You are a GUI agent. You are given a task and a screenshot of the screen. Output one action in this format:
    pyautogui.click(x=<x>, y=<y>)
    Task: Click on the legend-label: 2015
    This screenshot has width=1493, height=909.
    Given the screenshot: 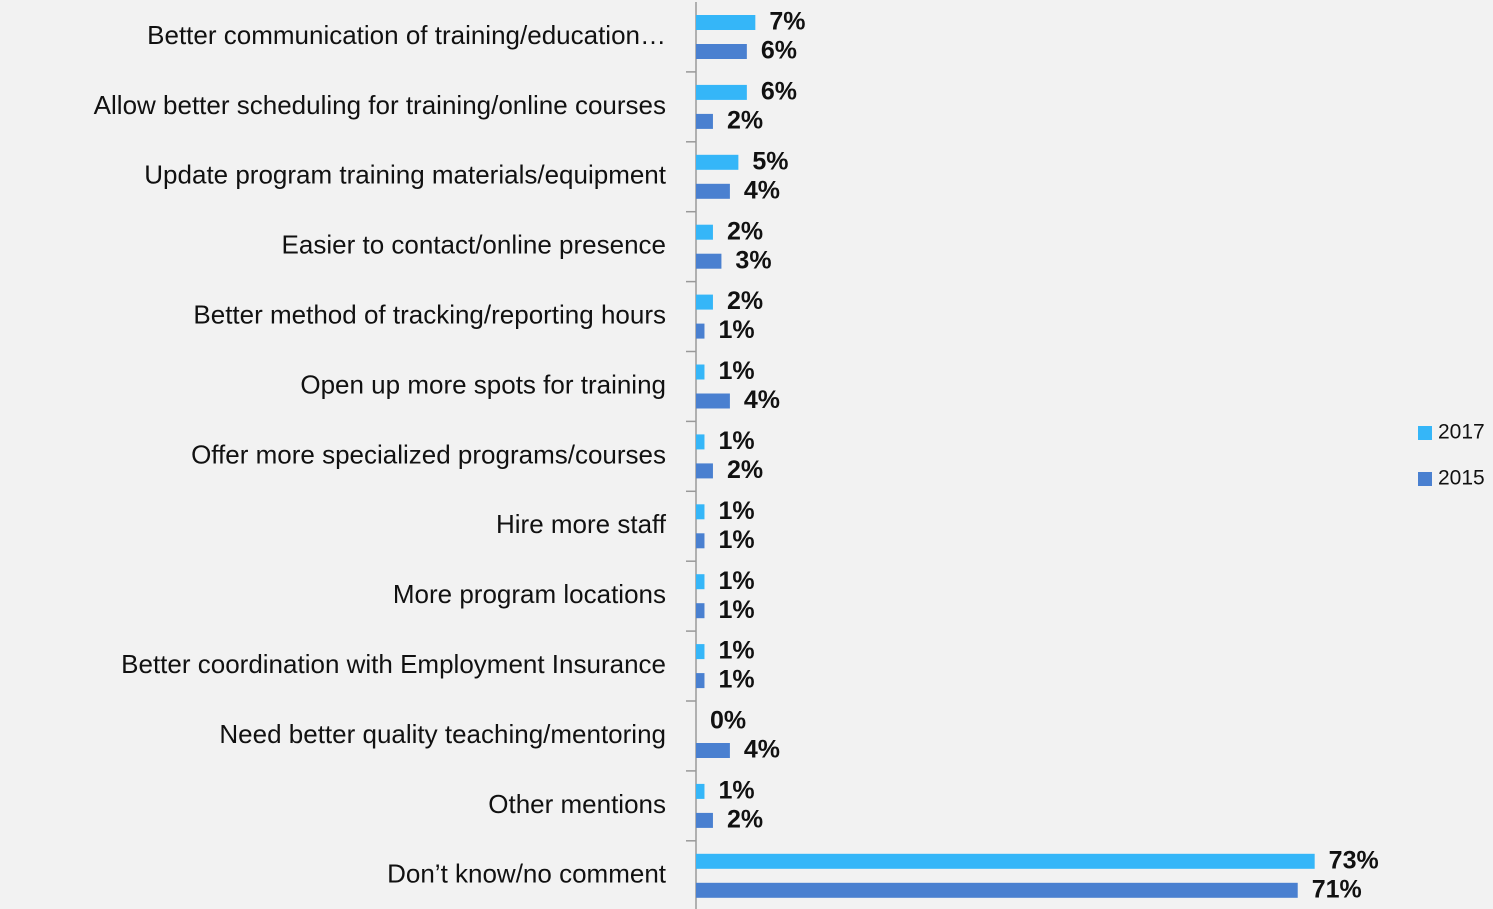 What is the action you would take?
    pyautogui.click(x=1461, y=478)
    